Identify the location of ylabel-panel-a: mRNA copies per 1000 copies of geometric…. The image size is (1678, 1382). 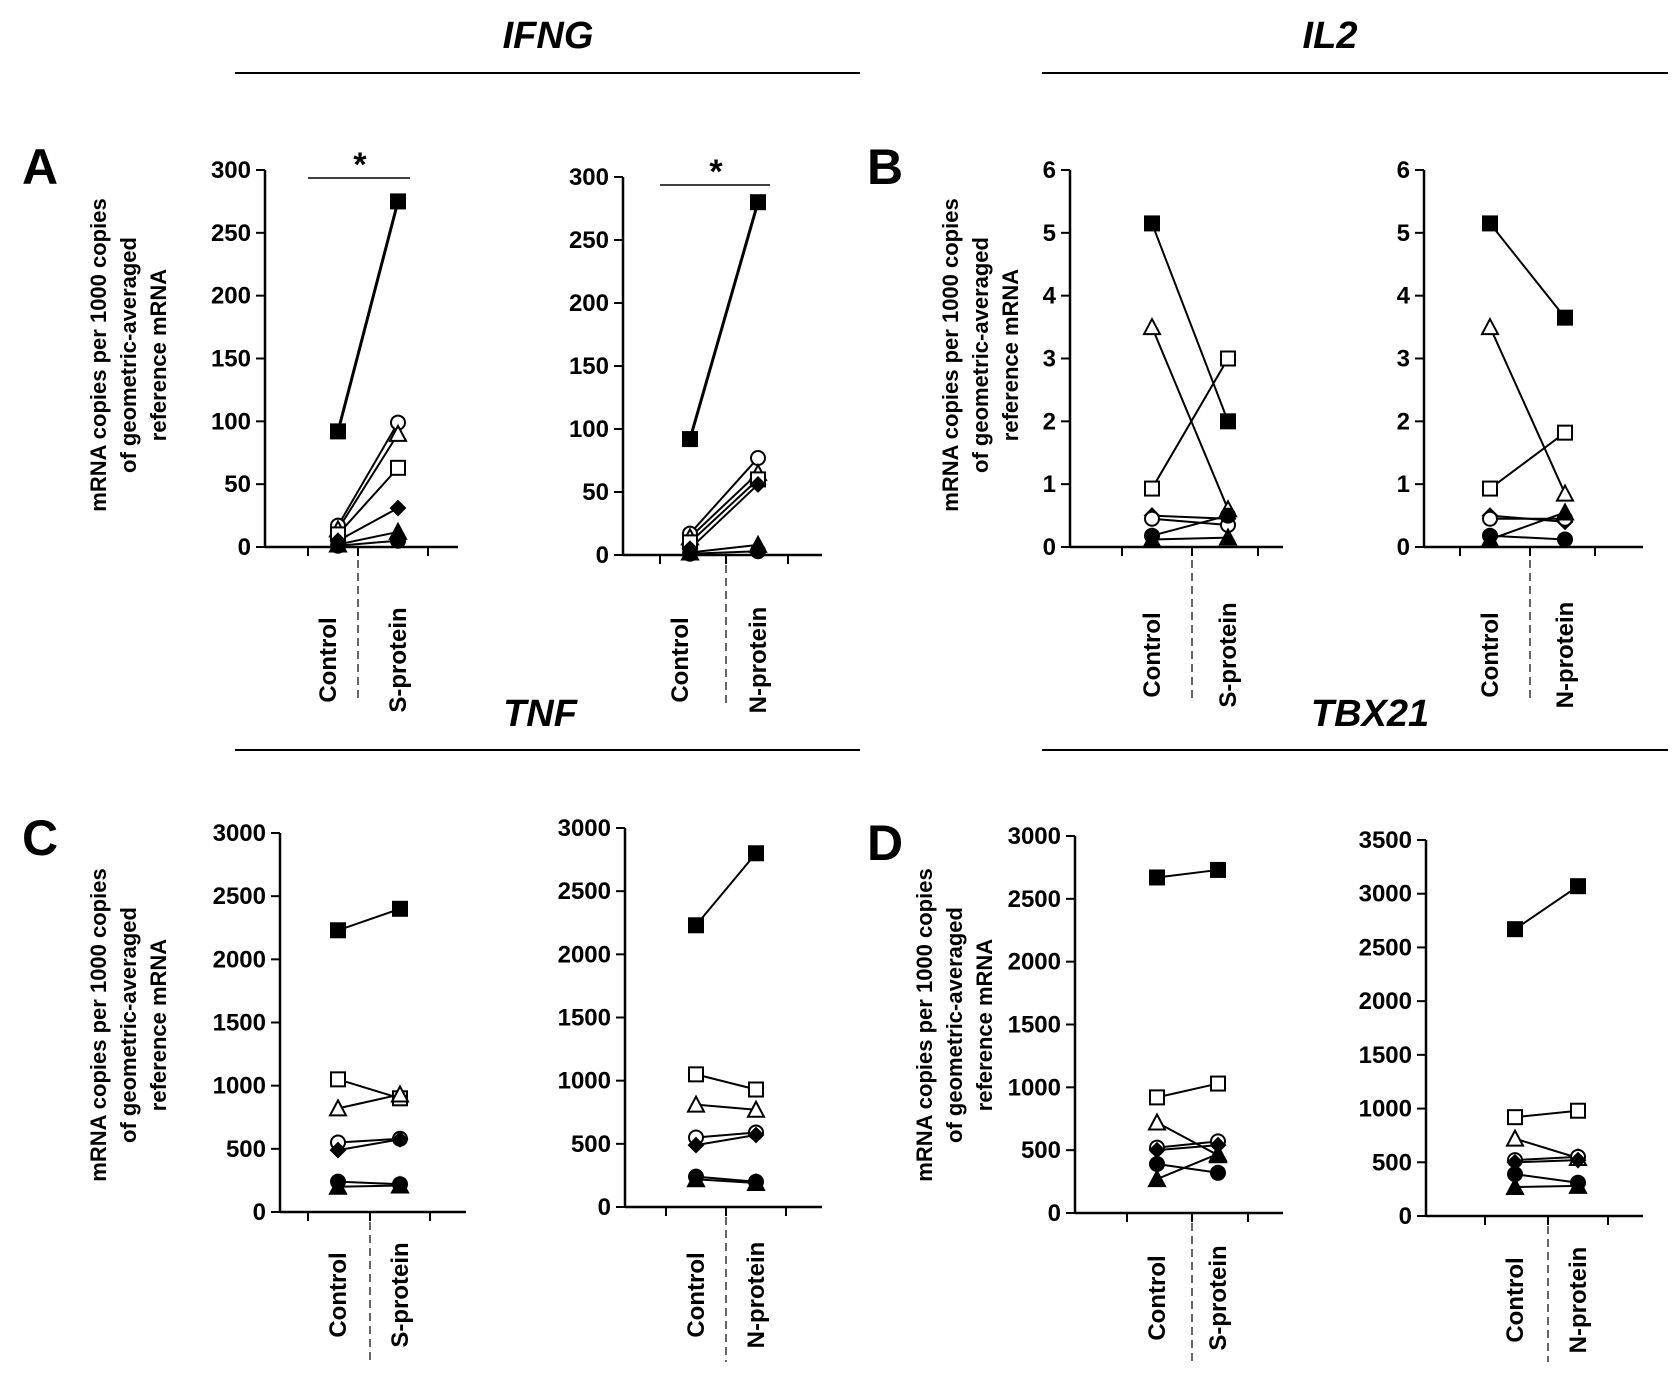
(128, 354).